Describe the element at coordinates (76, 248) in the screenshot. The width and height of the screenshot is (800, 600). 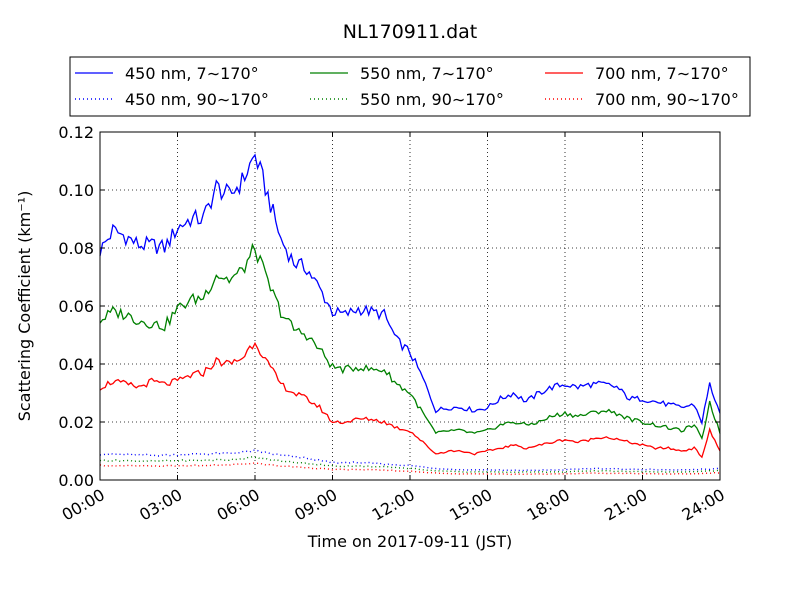
I see `y-tick-label: 0.08` at that location.